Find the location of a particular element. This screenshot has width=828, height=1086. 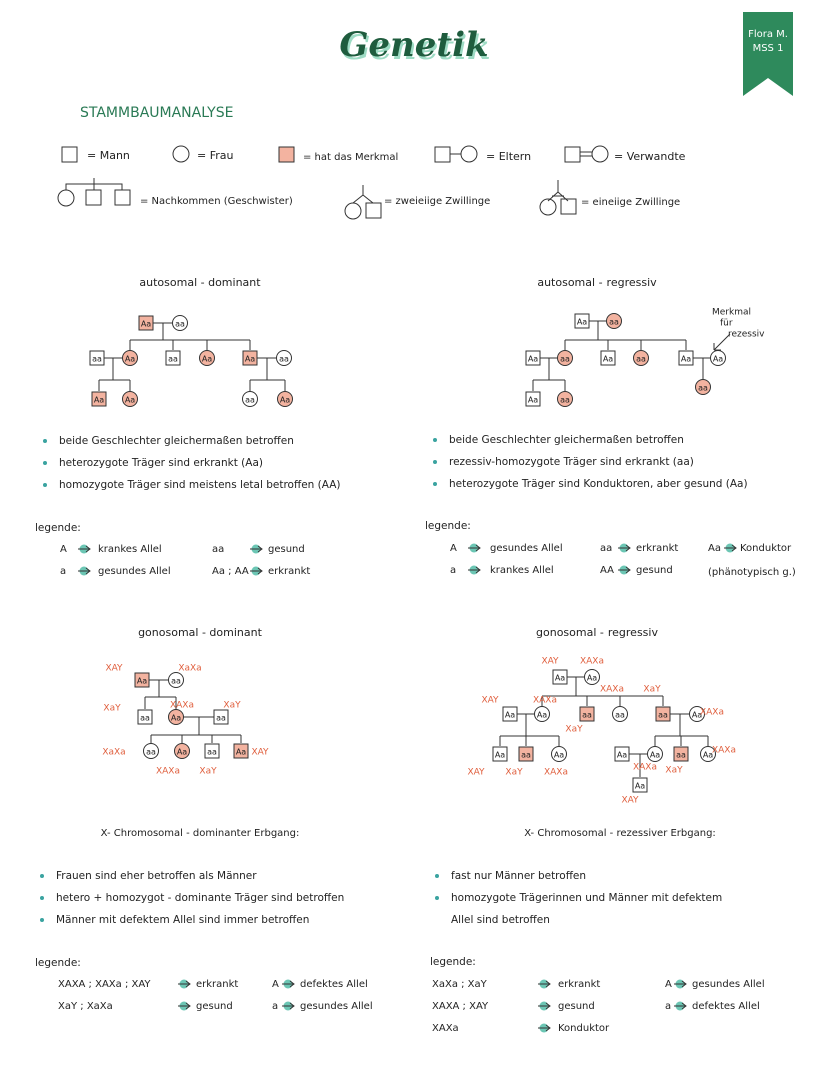

legend-value: erkrankt is located at coordinates (217, 984).